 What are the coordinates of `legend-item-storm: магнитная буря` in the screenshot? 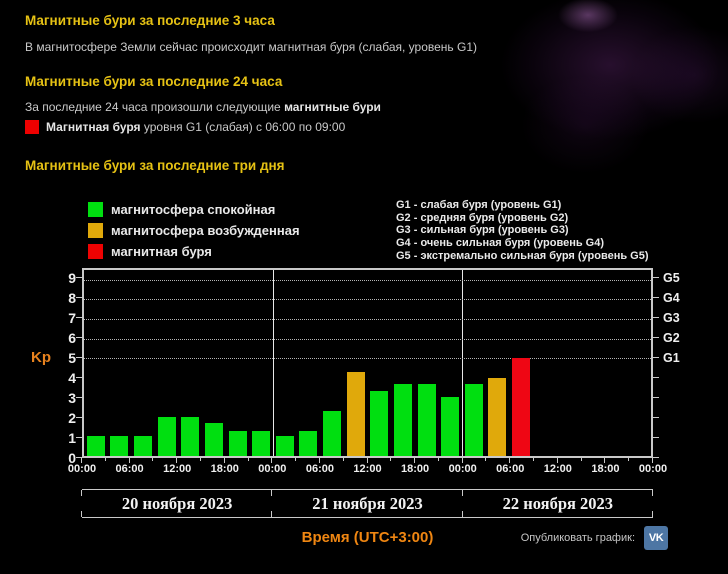 It's located at (194, 251).